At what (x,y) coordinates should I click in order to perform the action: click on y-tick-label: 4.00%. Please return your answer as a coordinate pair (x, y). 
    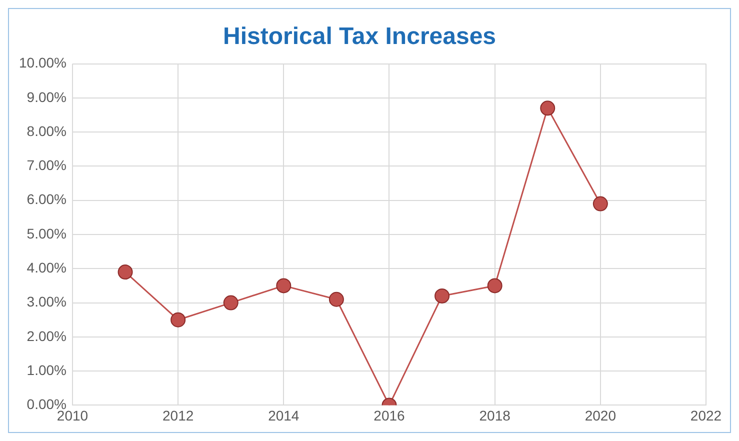
    Looking at the image, I should click on (46, 268).